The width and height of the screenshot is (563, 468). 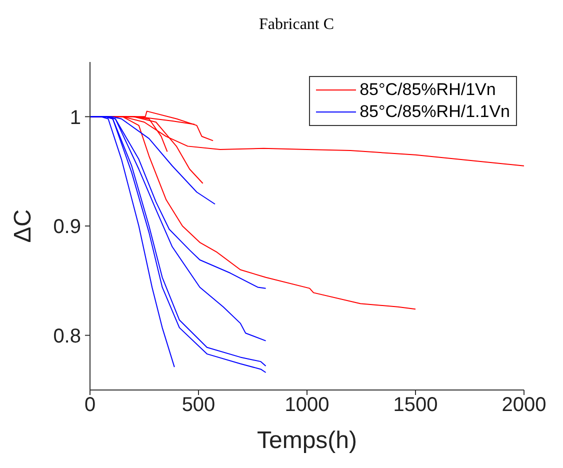 What do you see at coordinates (307, 440) in the screenshot?
I see `x-axis-title: Temps(h)` at bounding box center [307, 440].